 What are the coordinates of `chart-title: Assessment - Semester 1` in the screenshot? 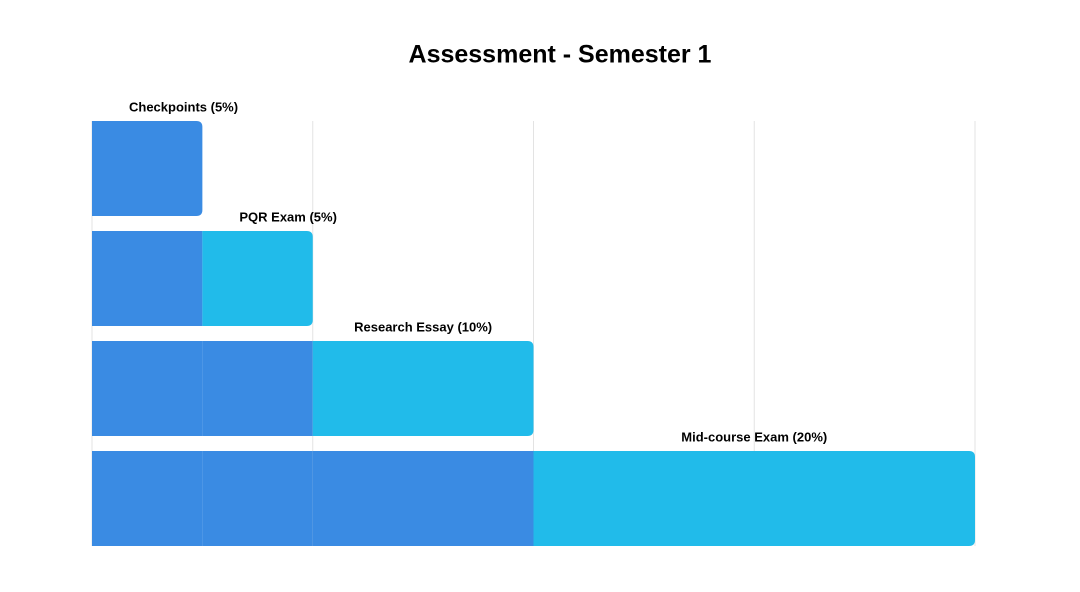 It's located at (560, 55).